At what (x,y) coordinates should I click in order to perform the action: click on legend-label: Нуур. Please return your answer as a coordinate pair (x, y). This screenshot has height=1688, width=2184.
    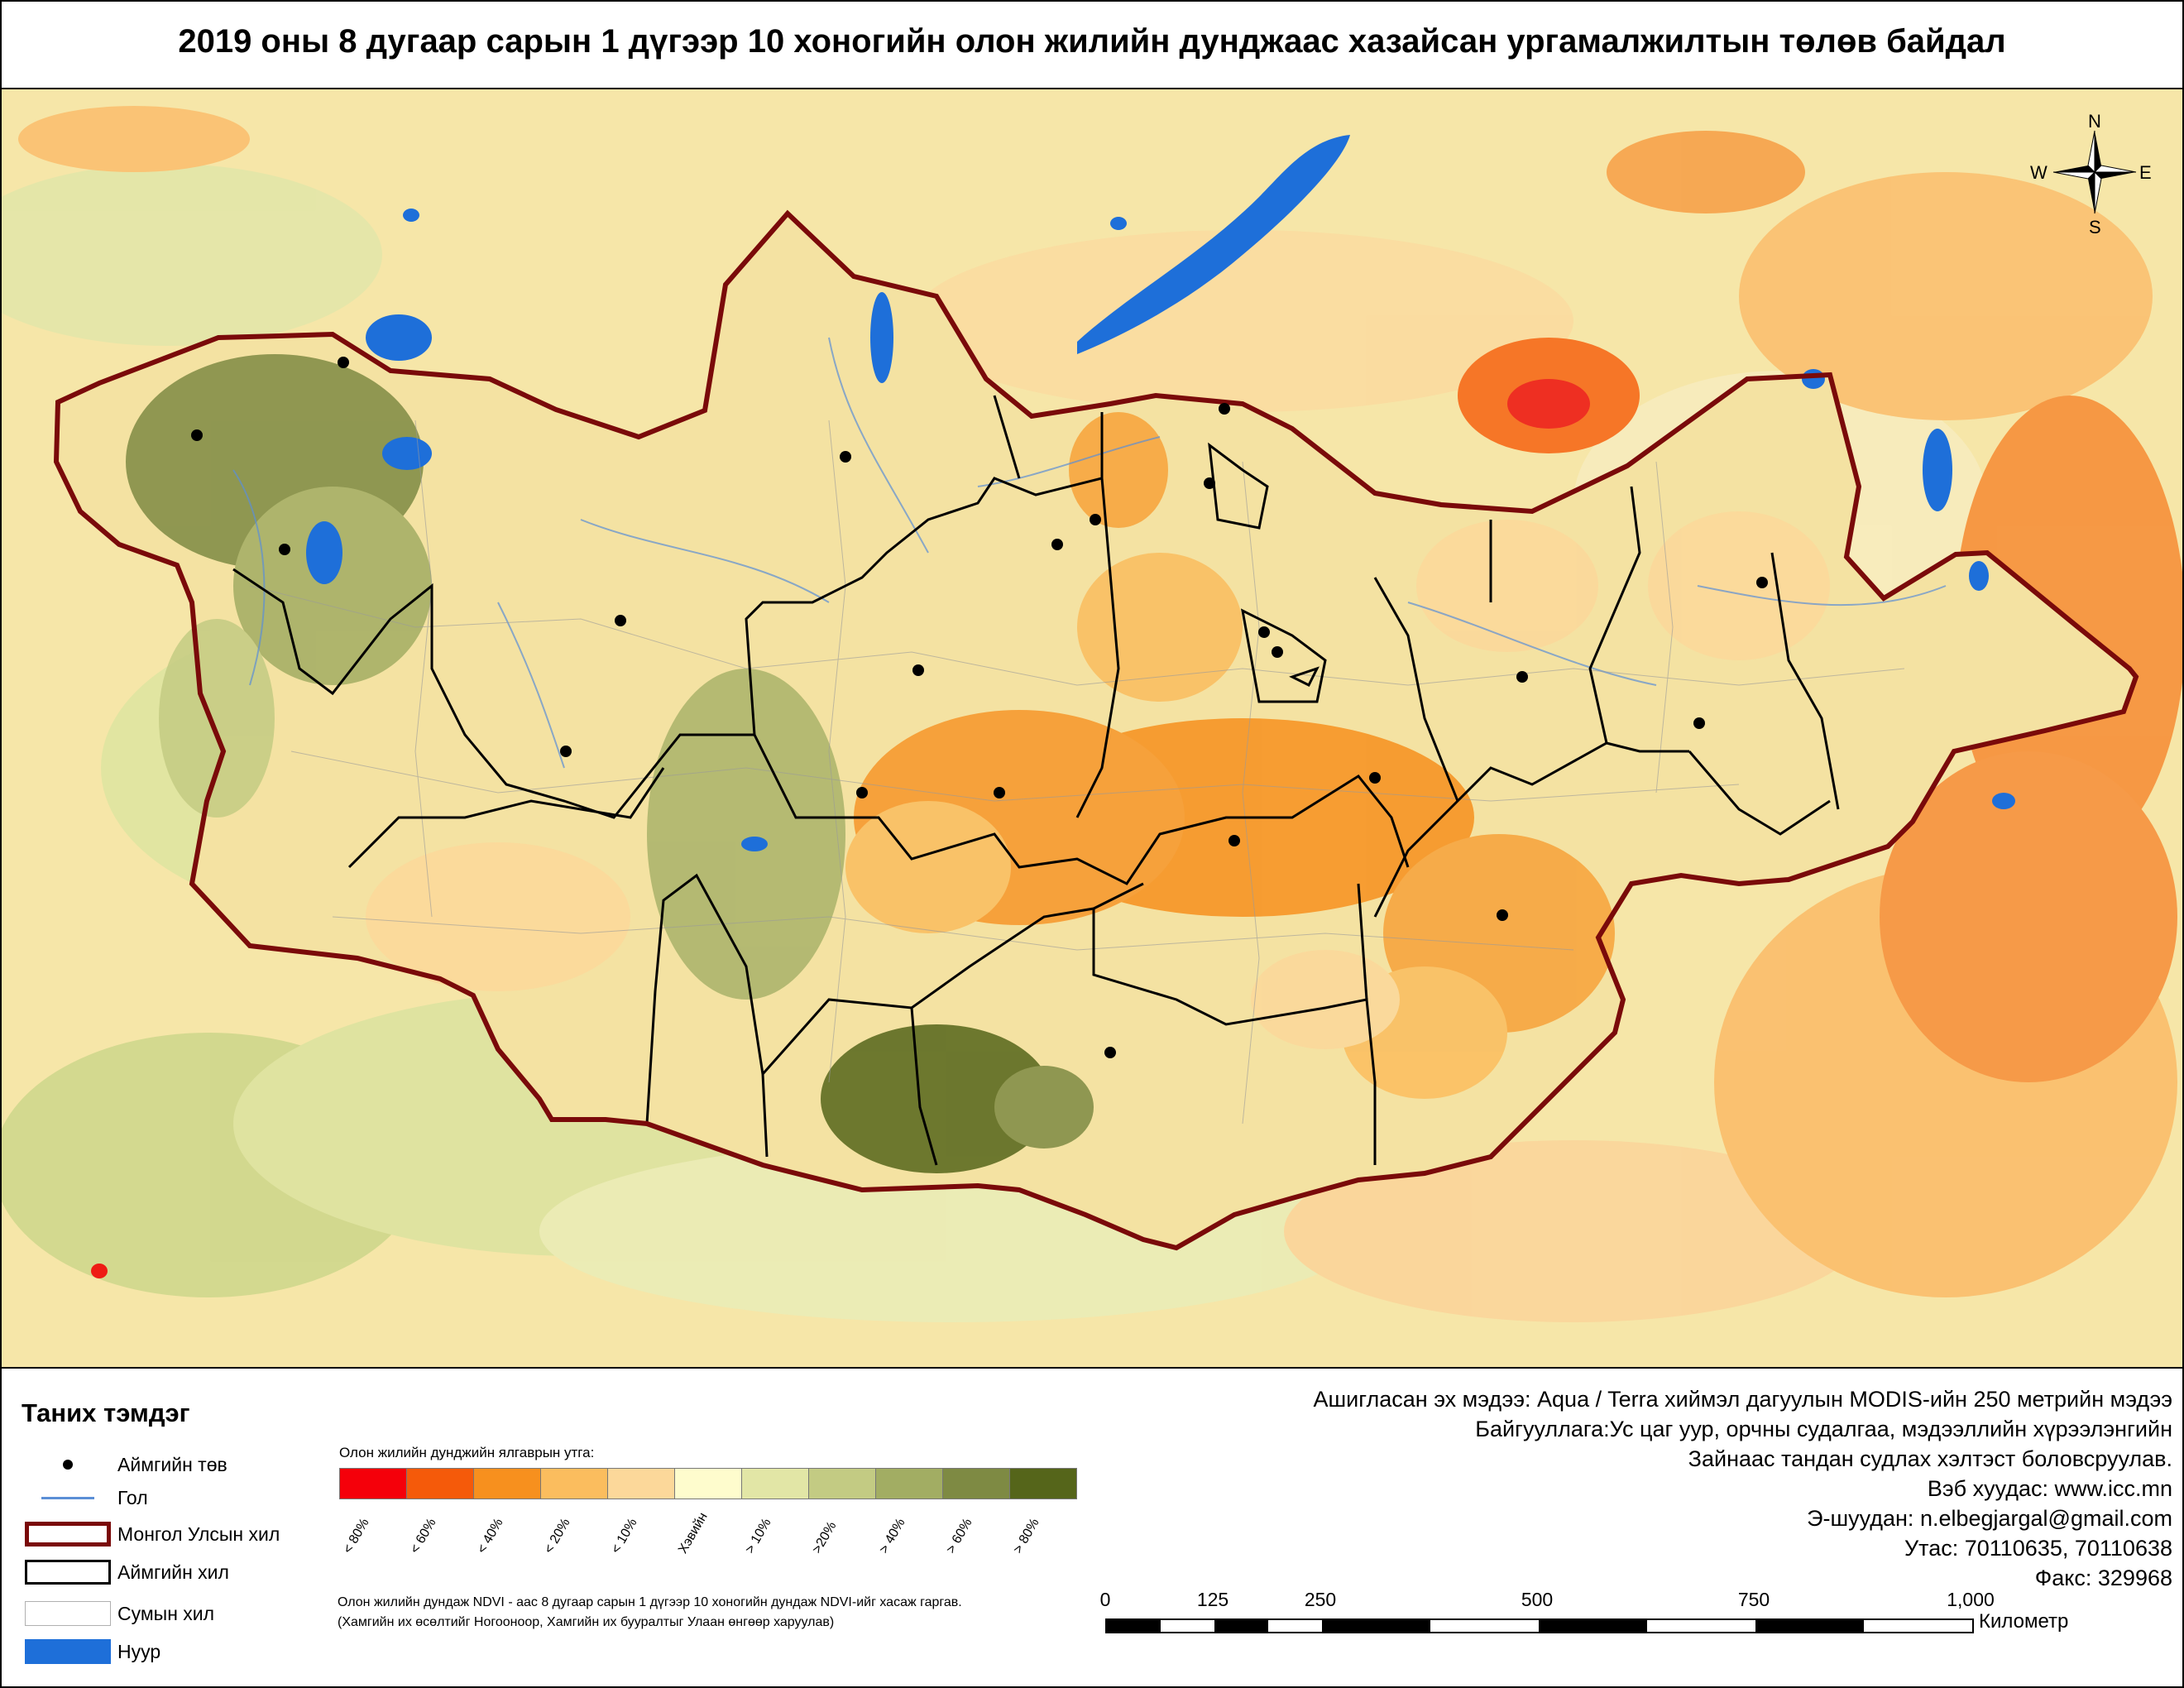
    Looking at the image, I should click on (139, 1651).